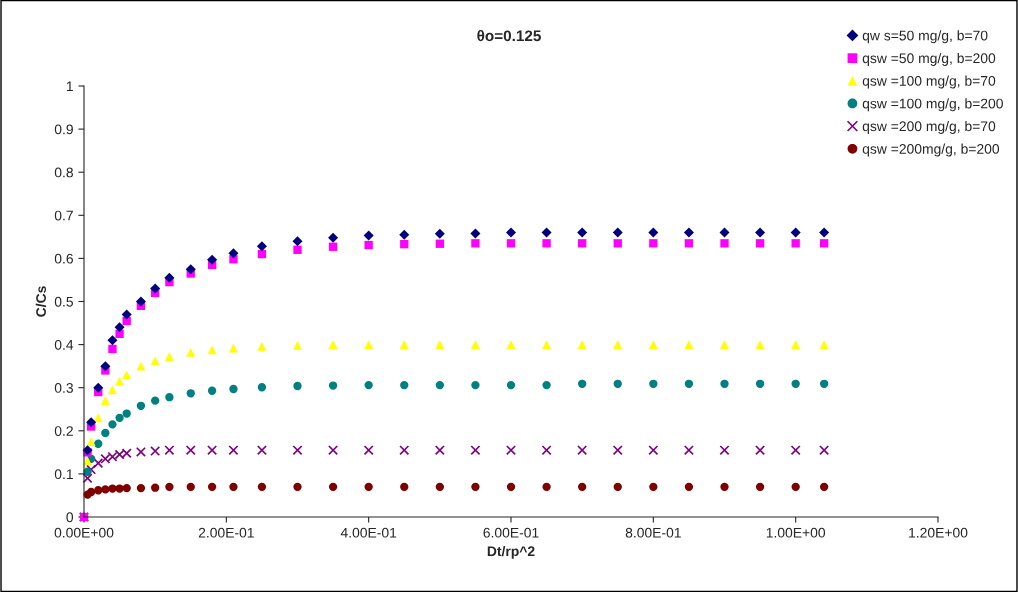 The height and width of the screenshot is (592, 1018). I want to click on y-axis-title: C/Cs, so click(41, 301).